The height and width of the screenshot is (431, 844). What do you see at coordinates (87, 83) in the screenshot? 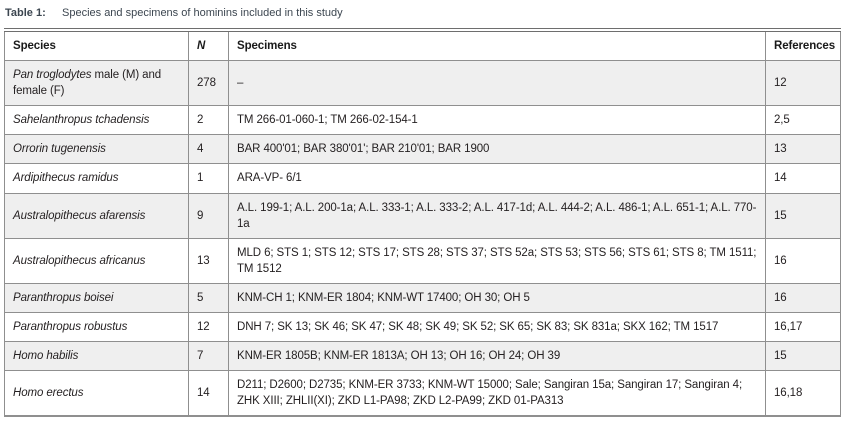
I see `species-suffix: male (M) and female (F)` at bounding box center [87, 83].